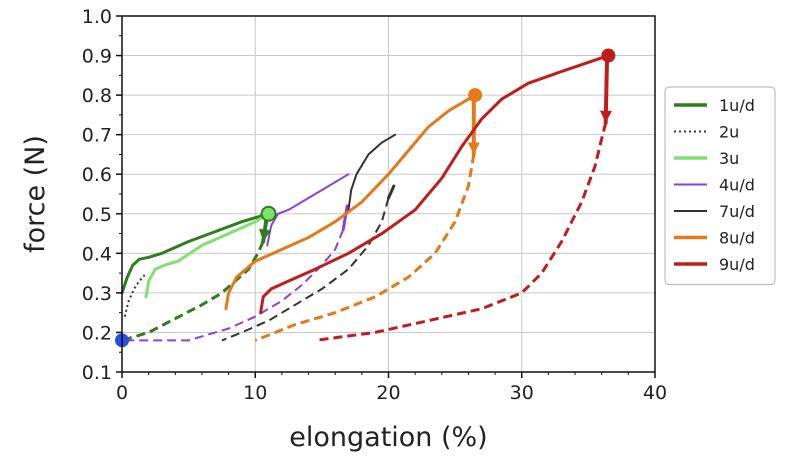 The image size is (791, 459). What do you see at coordinates (308, 210) in the screenshot?
I see `series-4u-d-loading` at bounding box center [308, 210].